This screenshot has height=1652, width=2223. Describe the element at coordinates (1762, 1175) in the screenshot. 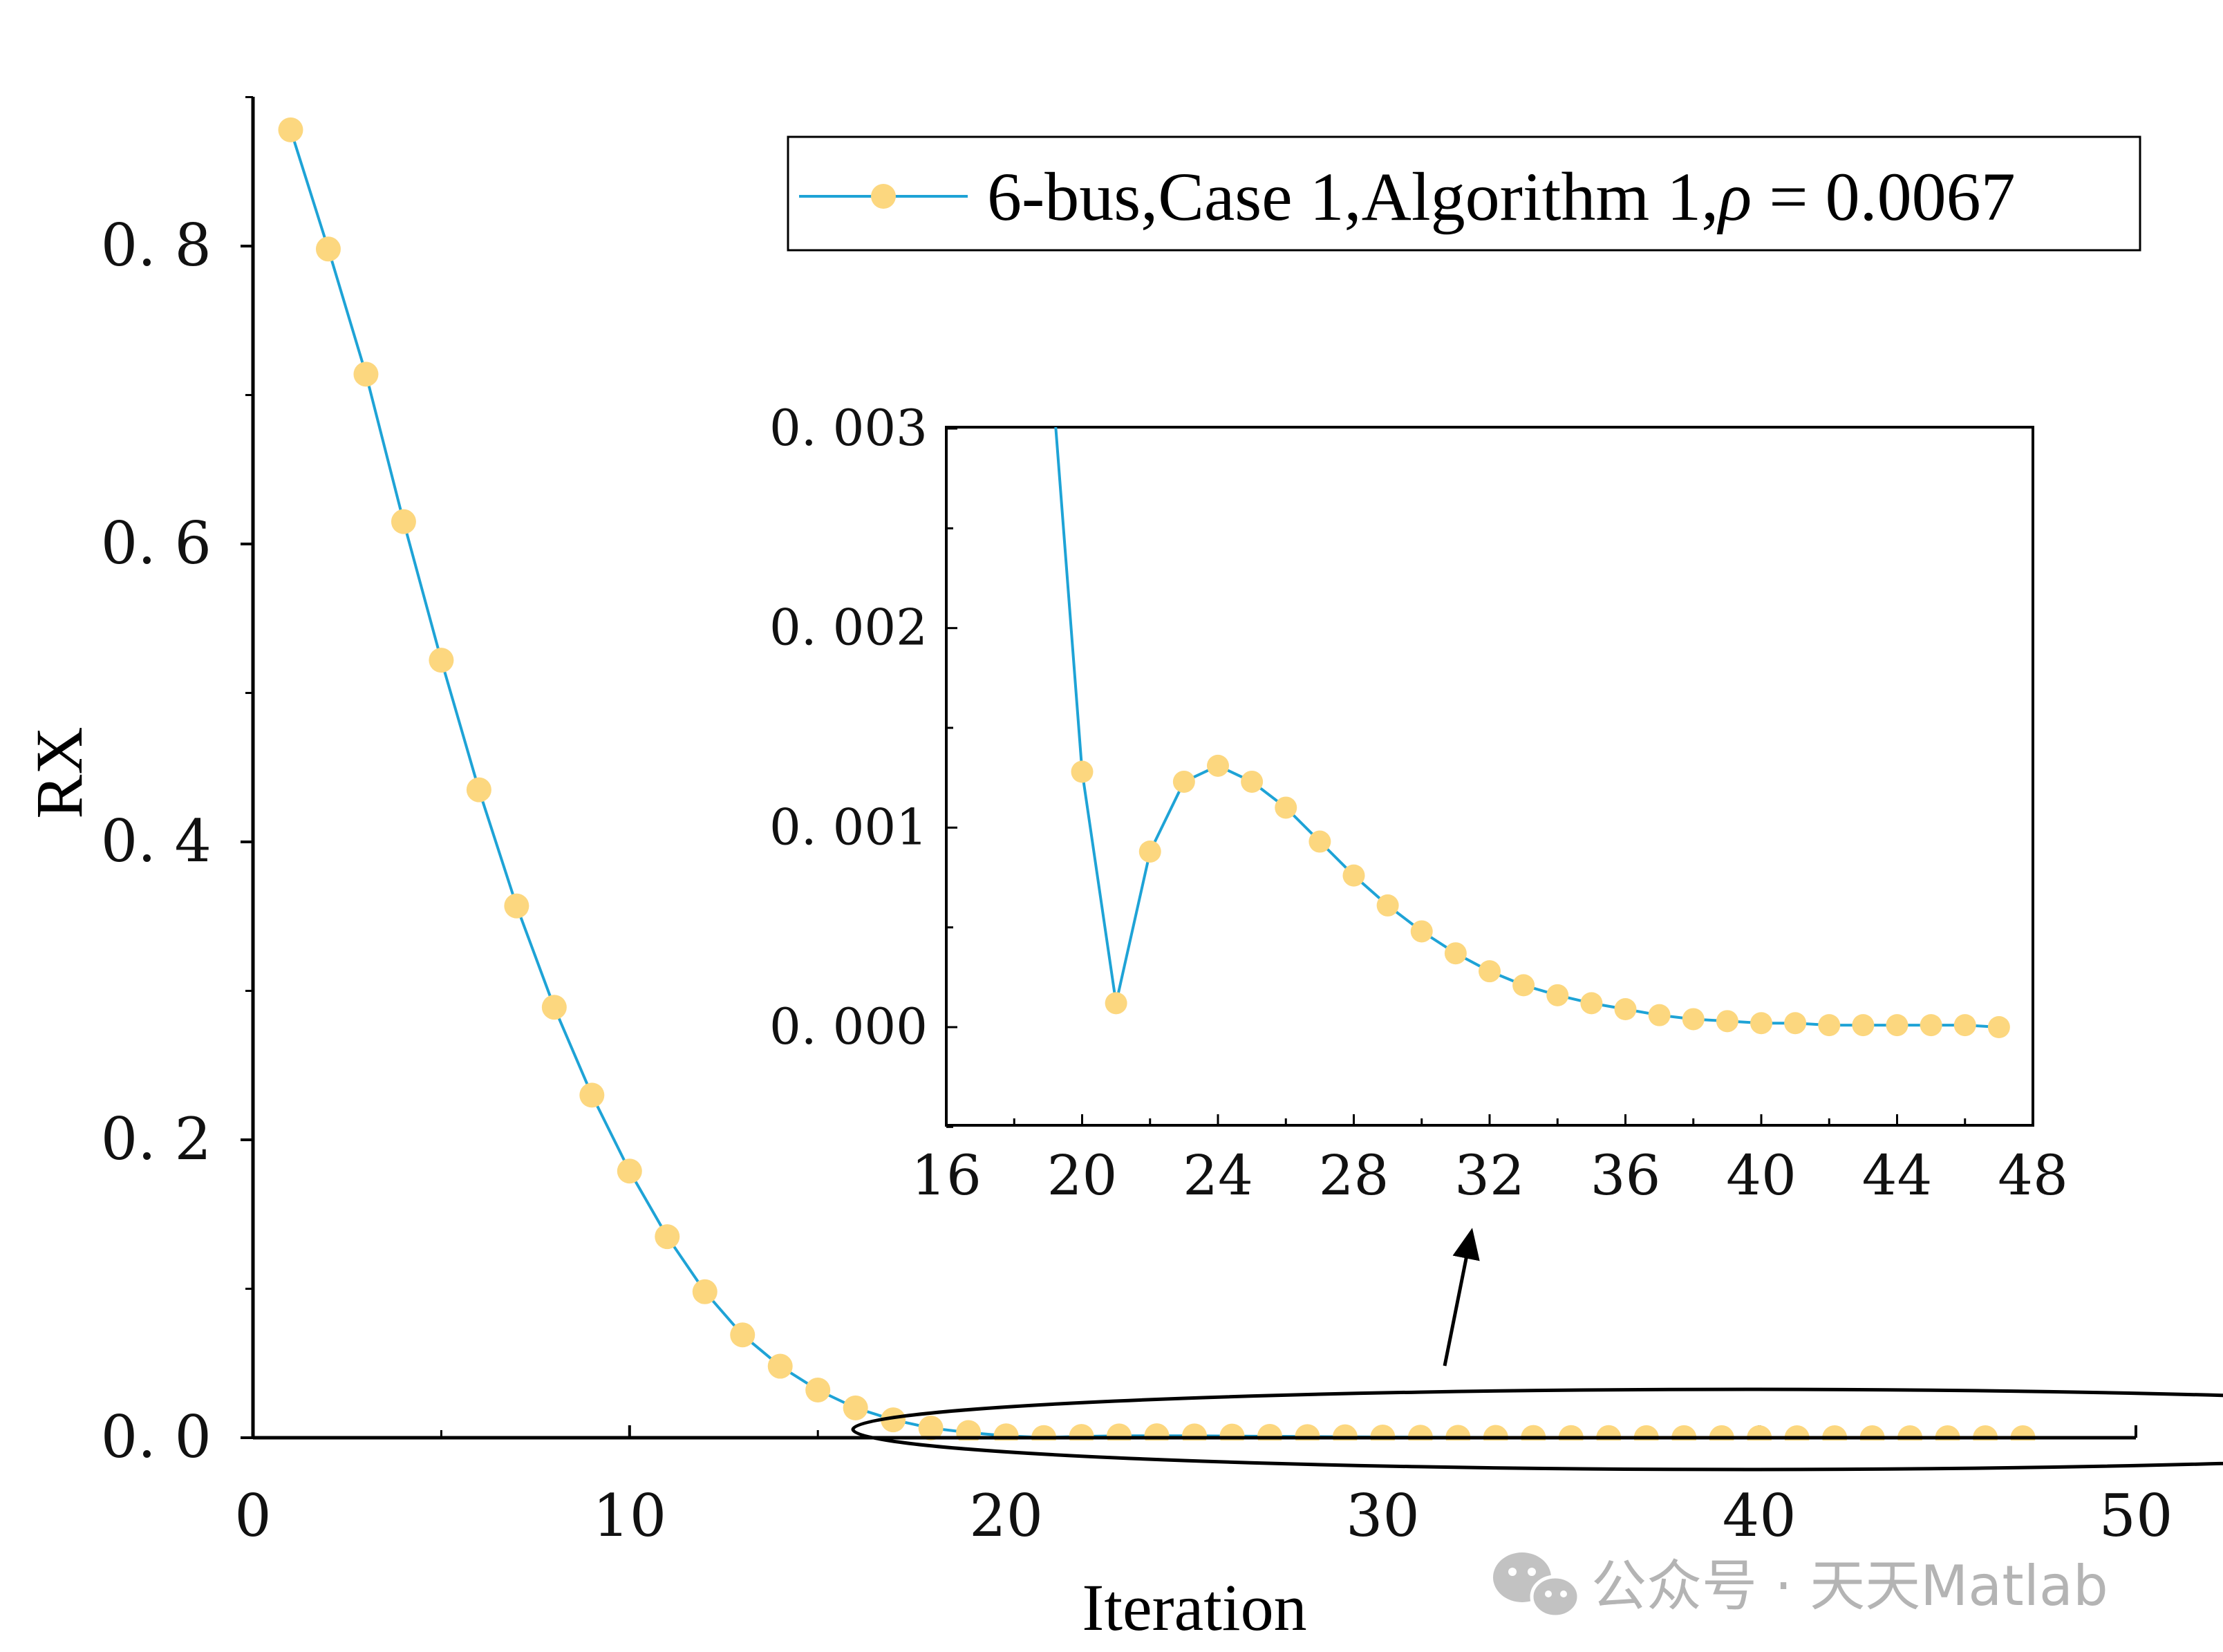

I see `inset-x-tick-label: 40` at that location.